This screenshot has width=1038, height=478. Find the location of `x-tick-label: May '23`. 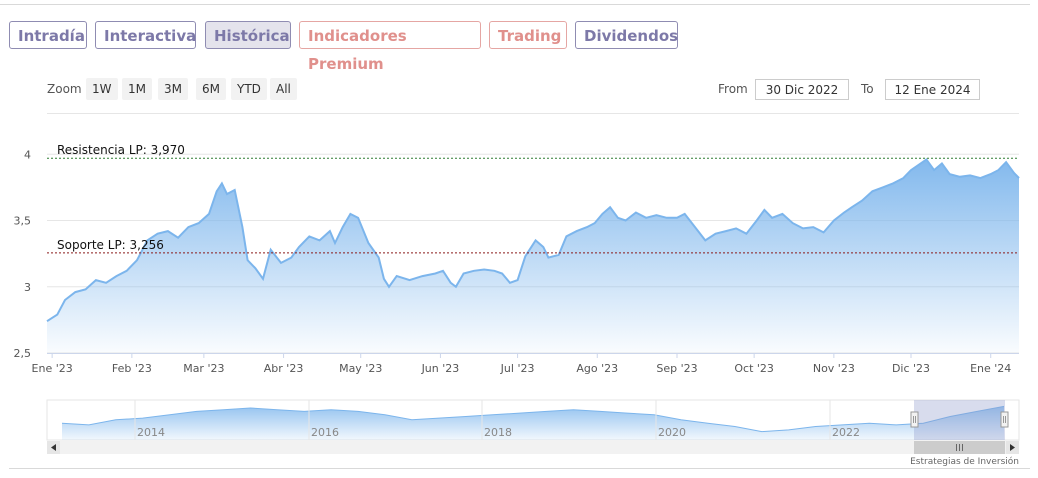

x-tick-label: May '23 is located at coordinates (360, 368).